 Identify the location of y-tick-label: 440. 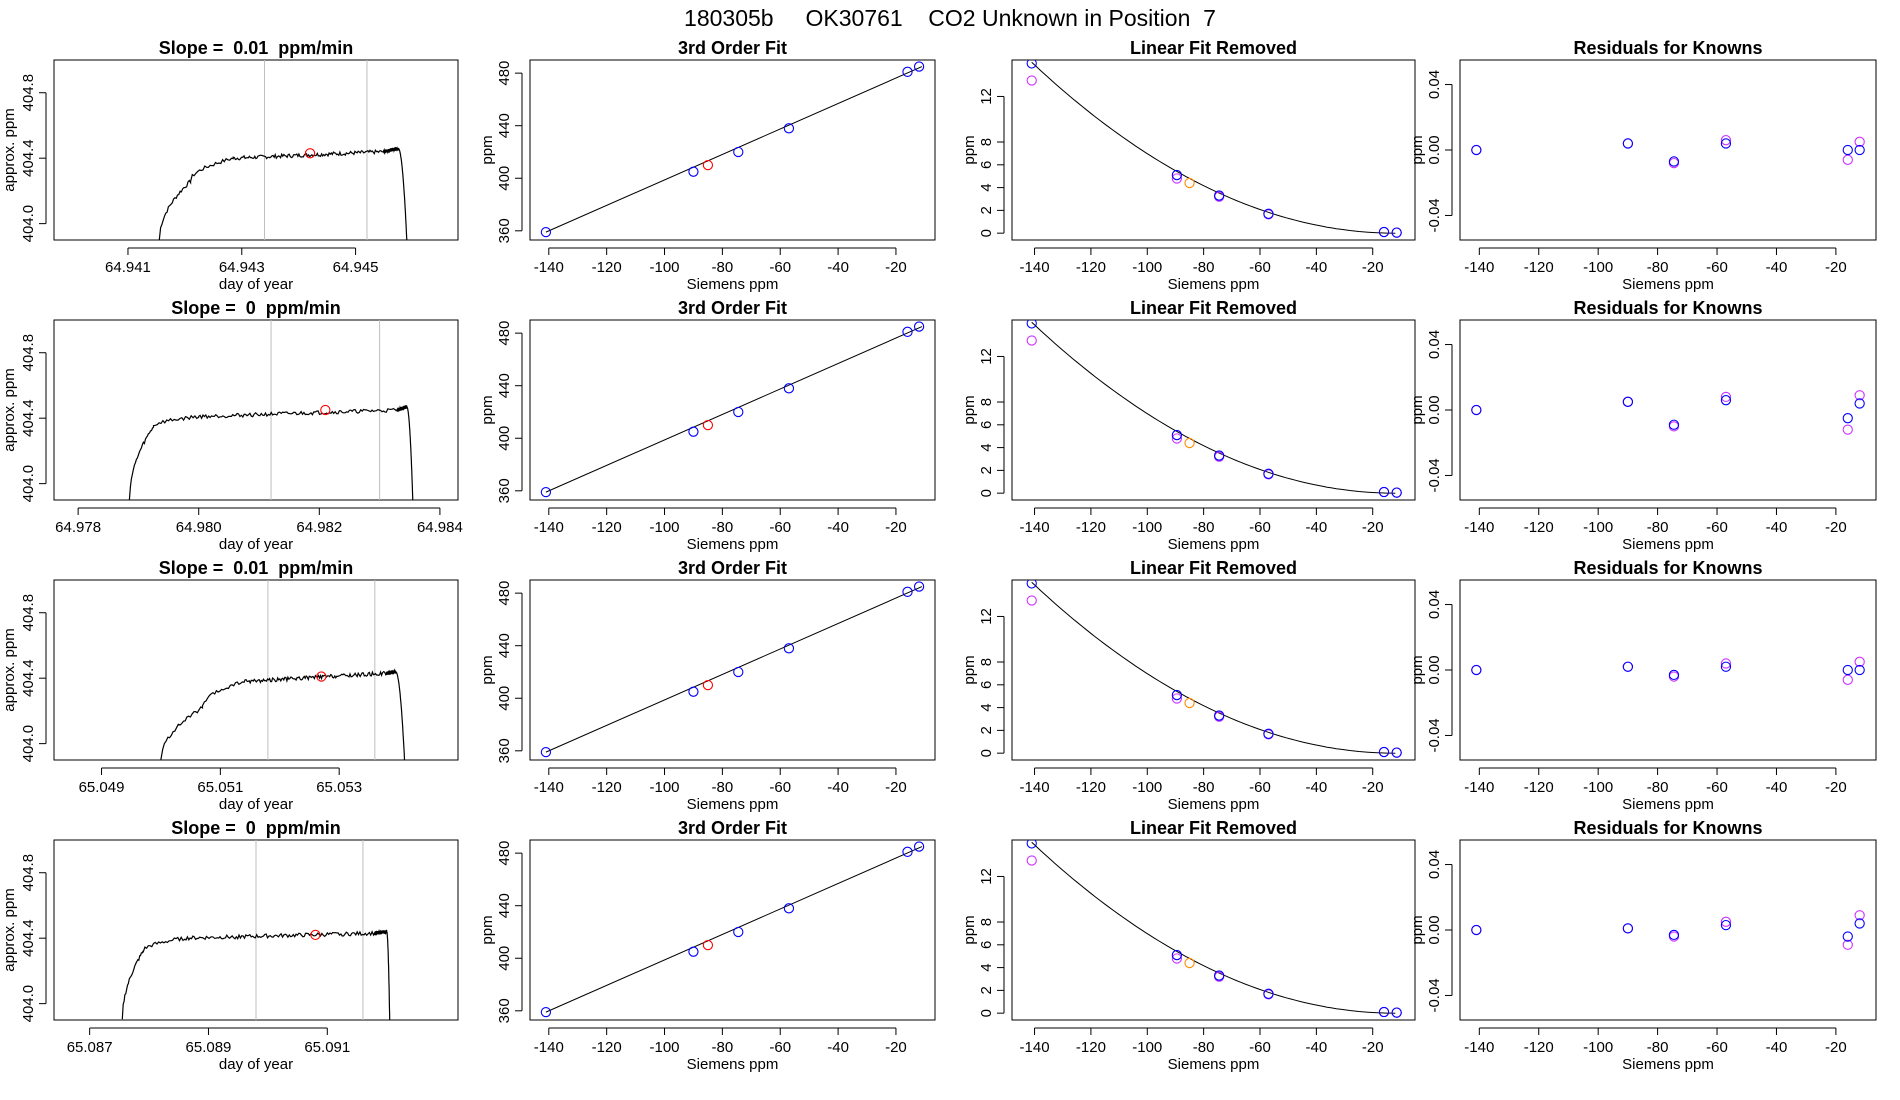
(504, 905).